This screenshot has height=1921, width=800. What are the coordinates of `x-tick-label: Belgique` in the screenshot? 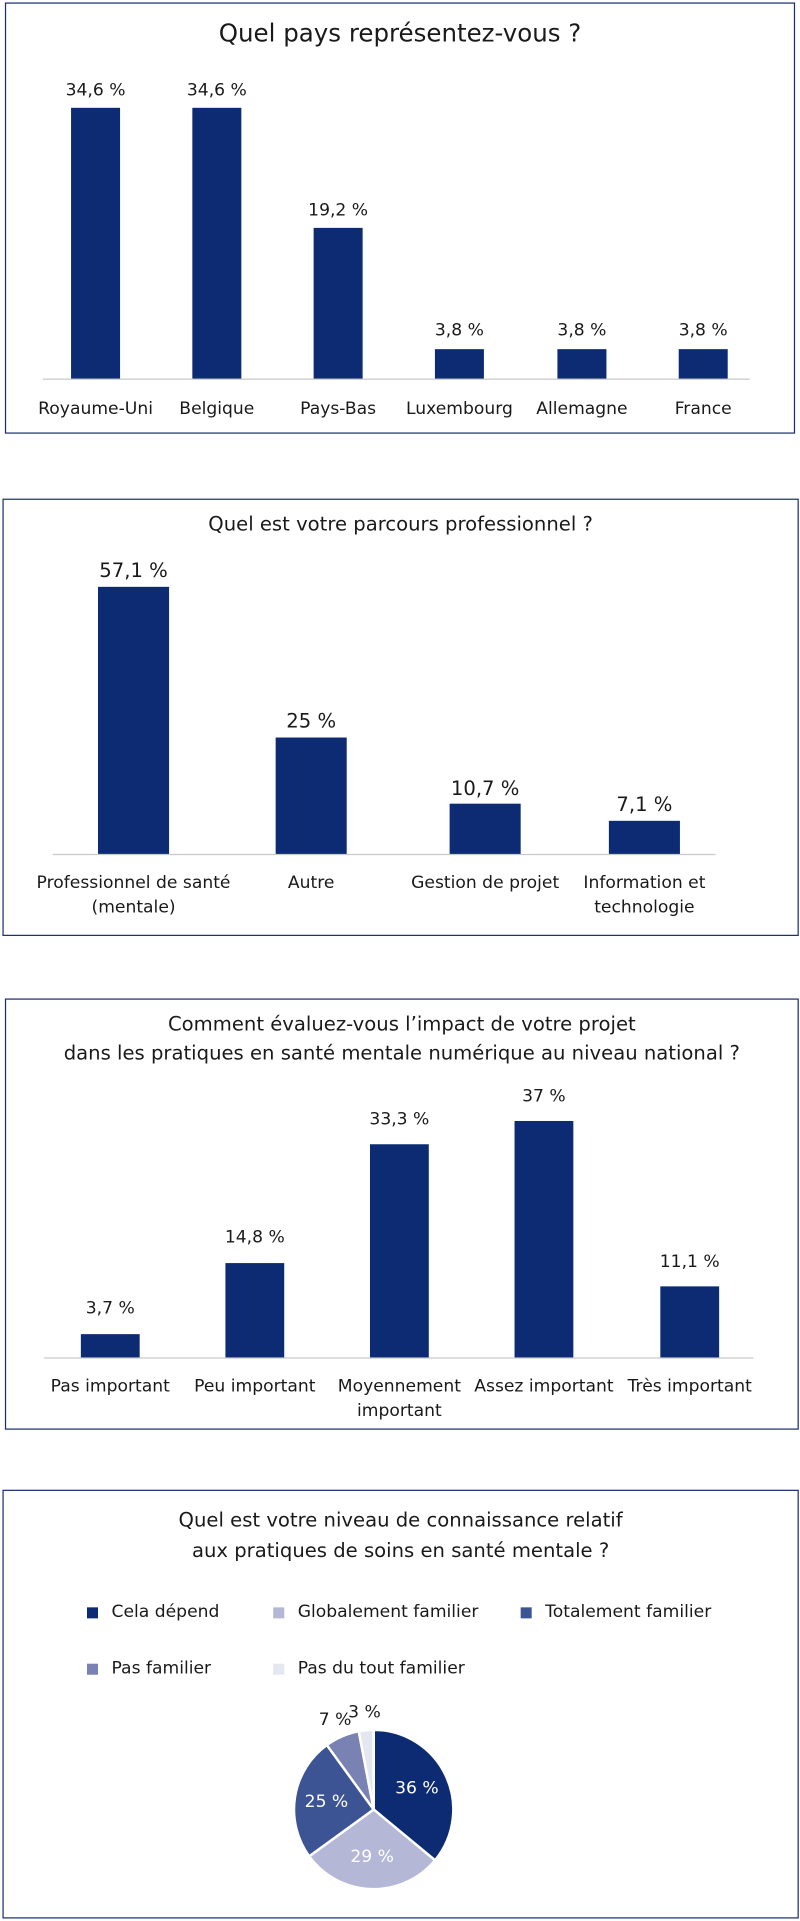 It's located at (217, 409).